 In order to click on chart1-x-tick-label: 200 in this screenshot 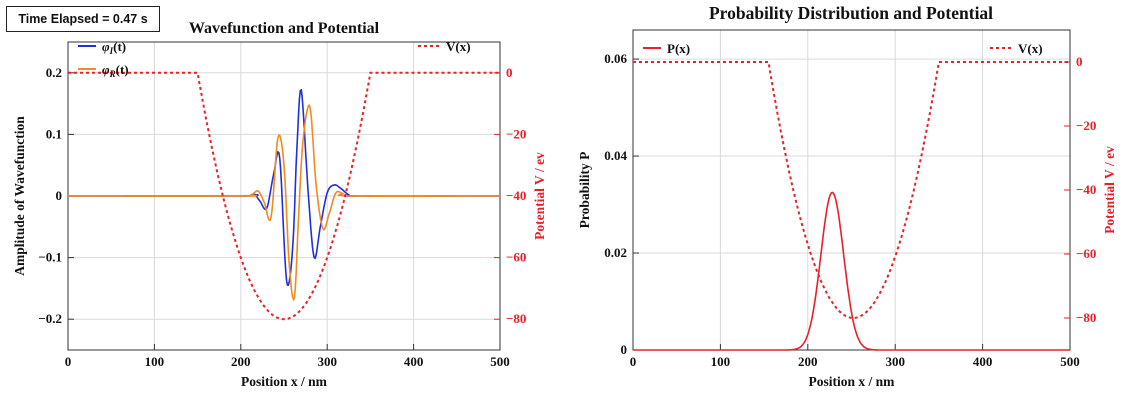, I will do `click(241, 361)`.